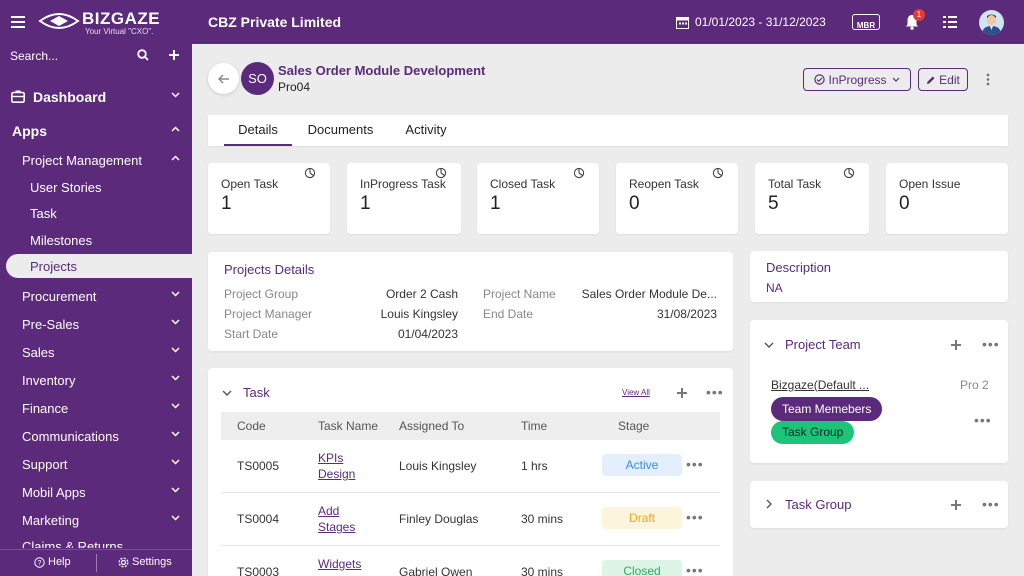  Describe the element at coordinates (143, 55) in the screenshot. I see `search-icon` at that location.